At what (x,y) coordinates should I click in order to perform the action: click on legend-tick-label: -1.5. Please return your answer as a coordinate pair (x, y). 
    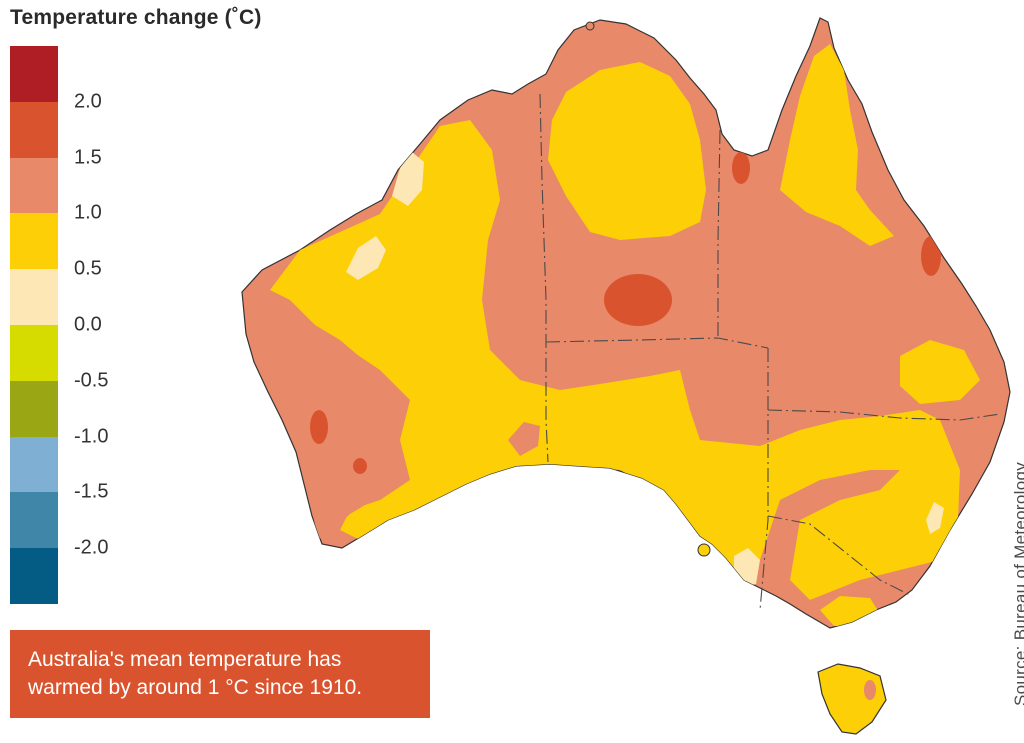
    Looking at the image, I should click on (91, 491).